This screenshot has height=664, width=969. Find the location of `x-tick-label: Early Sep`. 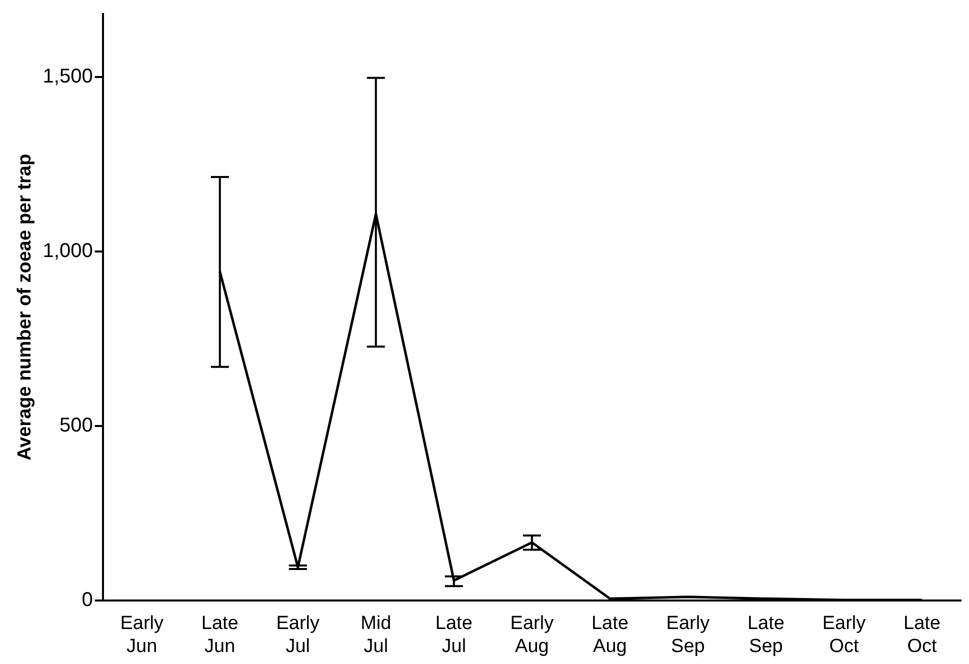

x-tick-label: Early Sep is located at coordinates (688, 635).